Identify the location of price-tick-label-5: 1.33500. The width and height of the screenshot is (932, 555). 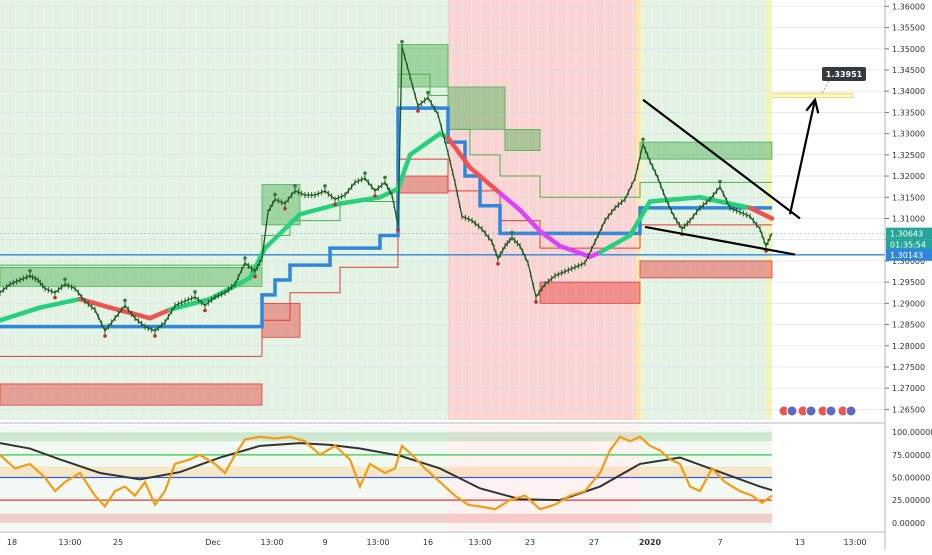
(908, 112).